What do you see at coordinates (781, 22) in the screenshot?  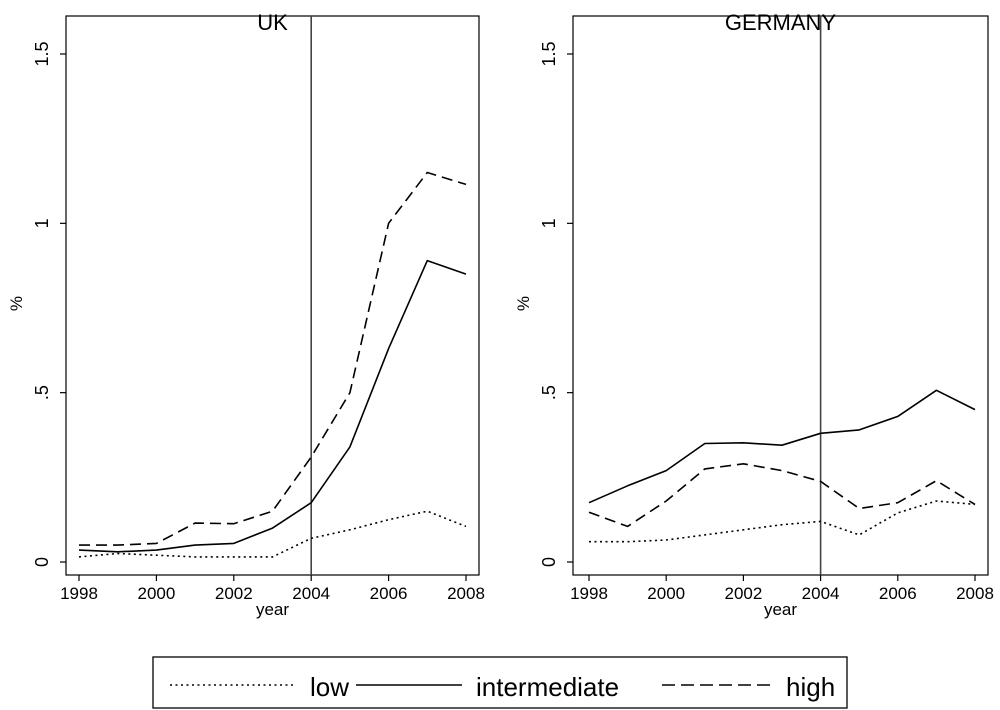 I see `panel-title: GERMANY` at bounding box center [781, 22].